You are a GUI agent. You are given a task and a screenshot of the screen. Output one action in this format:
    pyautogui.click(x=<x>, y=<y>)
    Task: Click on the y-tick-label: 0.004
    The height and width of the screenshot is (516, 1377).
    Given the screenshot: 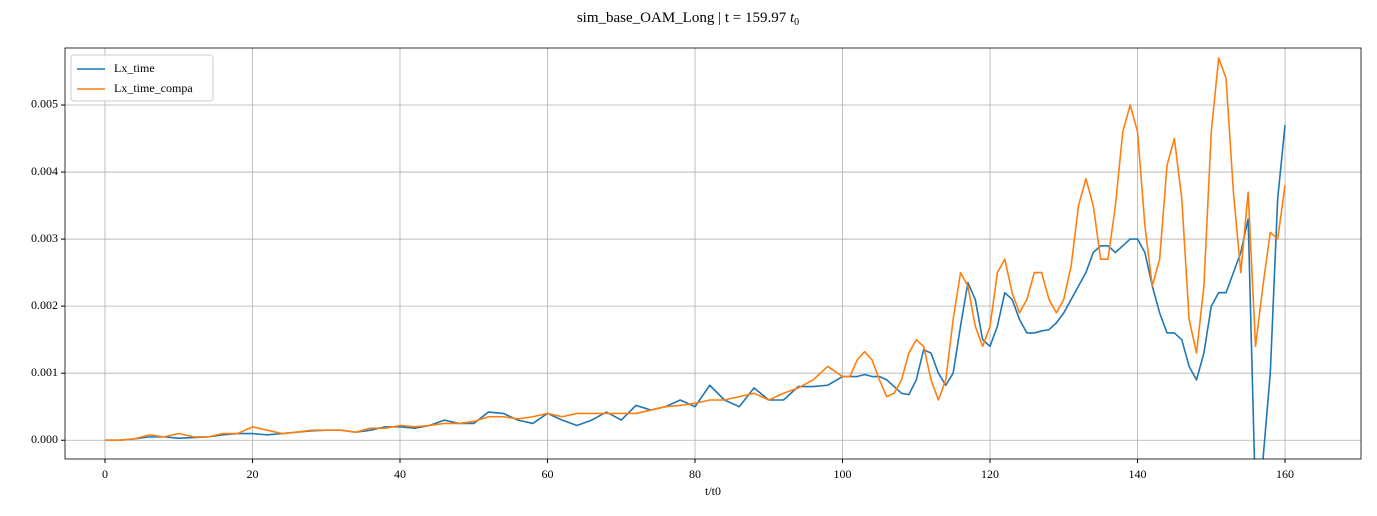 What is the action you would take?
    pyautogui.click(x=44, y=171)
    